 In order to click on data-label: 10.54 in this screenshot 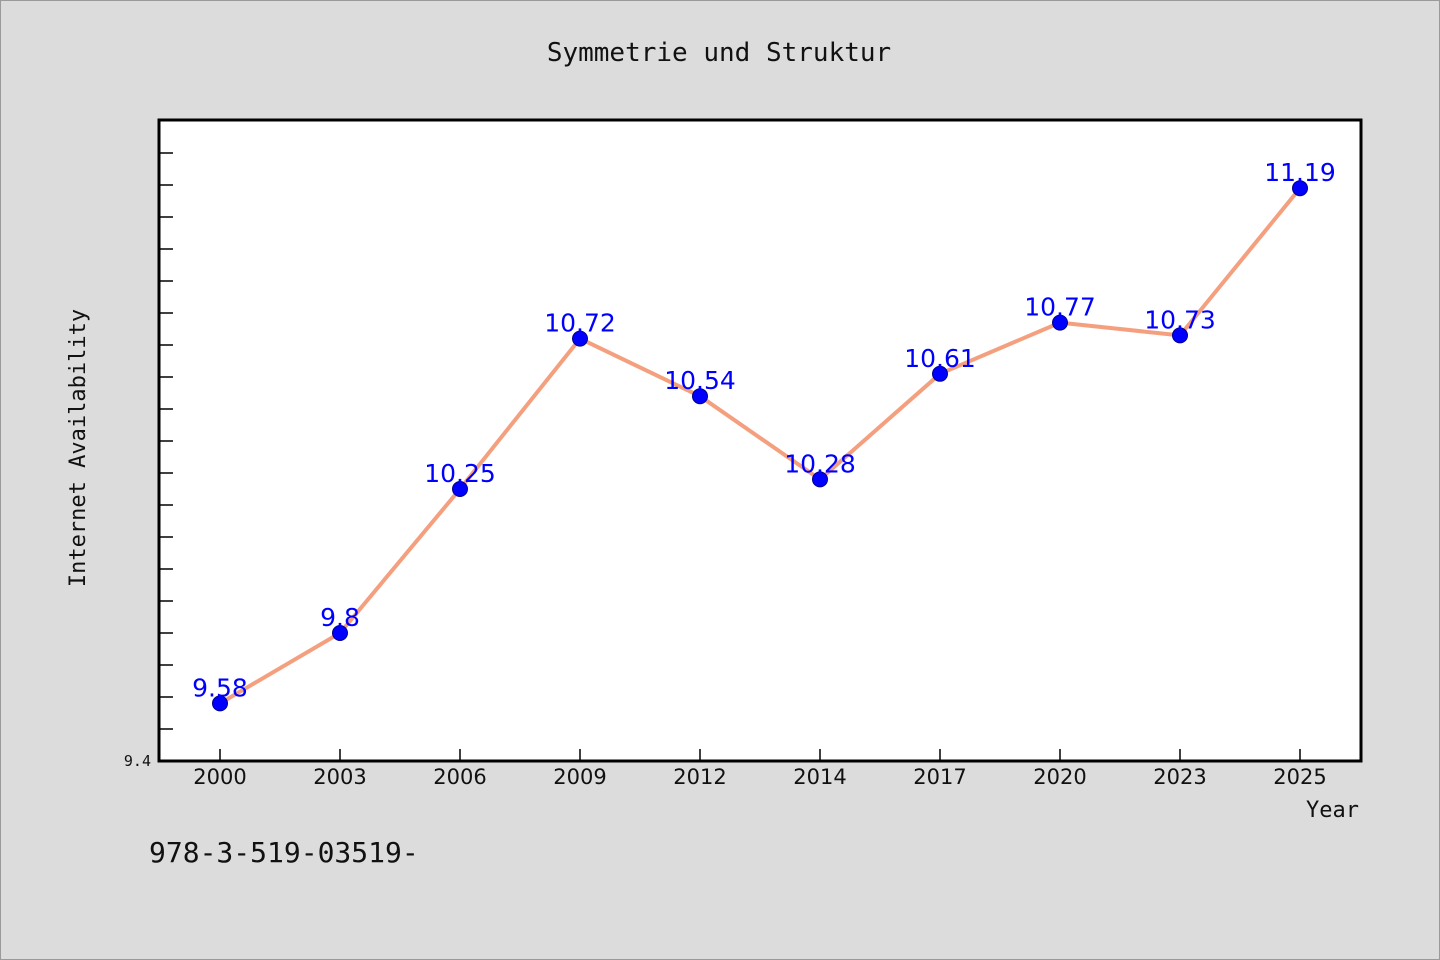, I will do `click(700, 380)`.